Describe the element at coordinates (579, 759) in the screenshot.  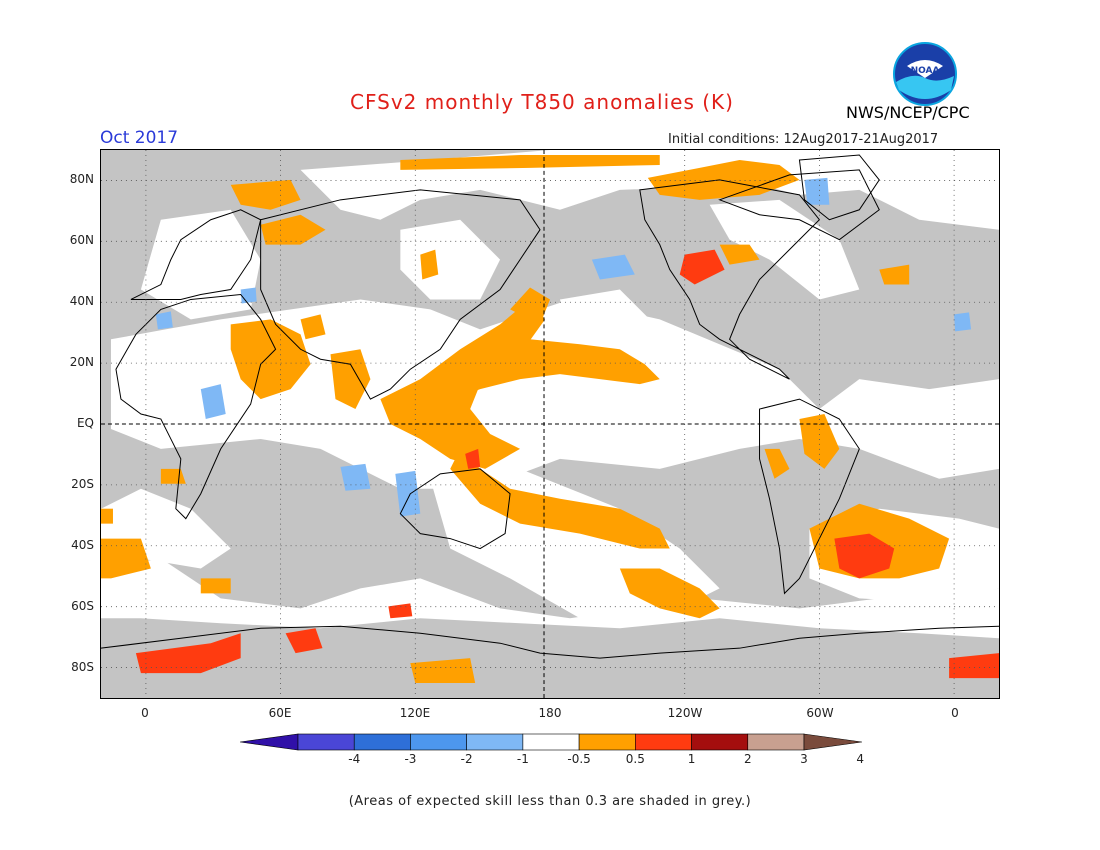
I see `colorbar-tick-label: -0.5` at that location.